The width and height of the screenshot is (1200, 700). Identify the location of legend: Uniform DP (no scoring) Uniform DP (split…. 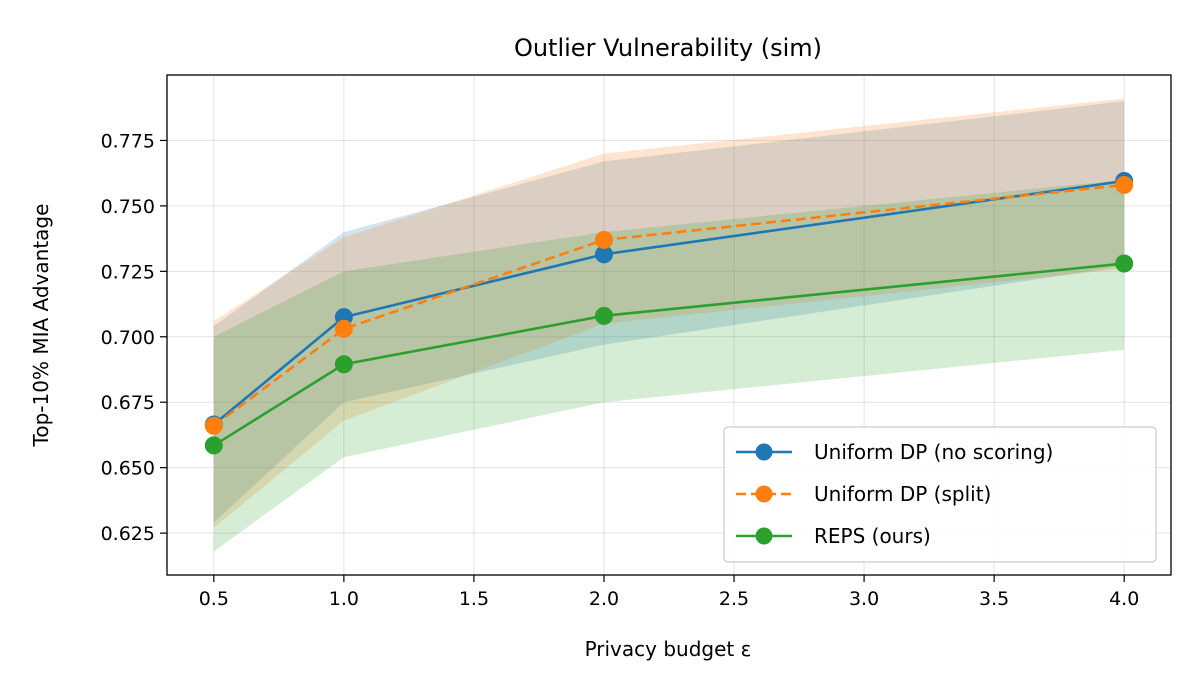
(940, 494).